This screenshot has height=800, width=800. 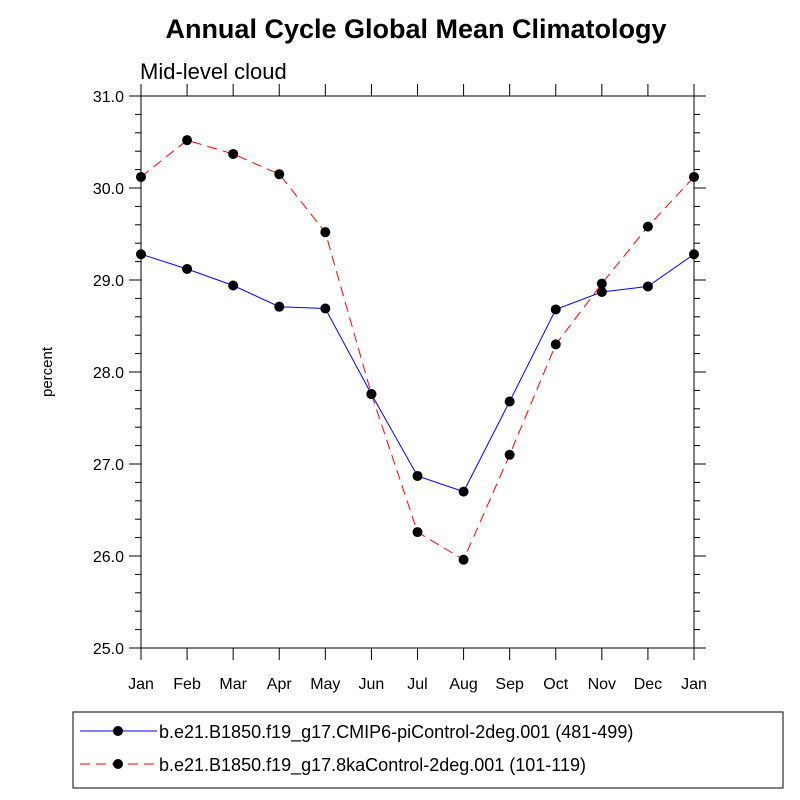 I want to click on y-tick-label: 25.0, so click(x=108, y=649).